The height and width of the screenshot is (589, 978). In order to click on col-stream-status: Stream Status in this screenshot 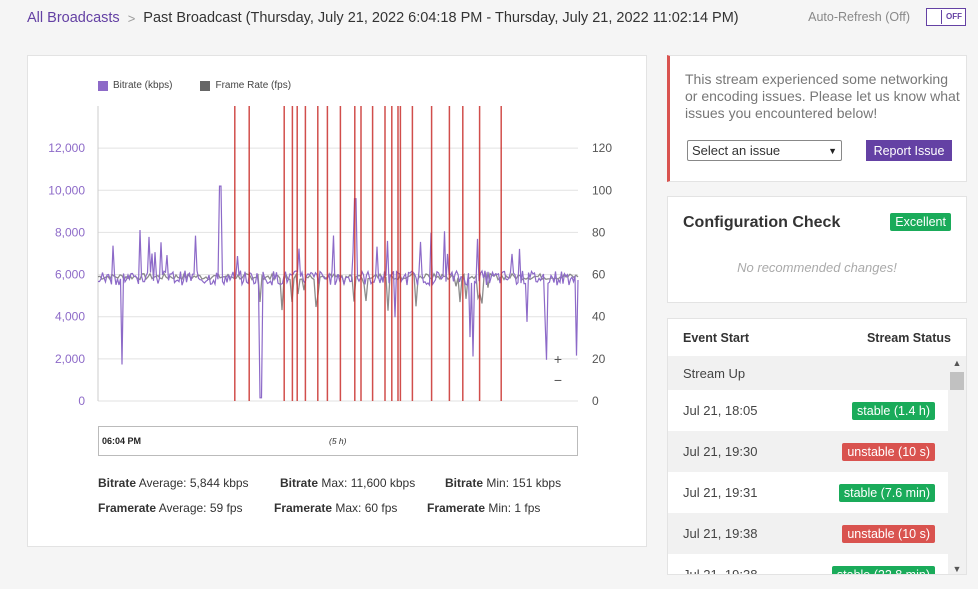, I will do `click(908, 337)`.